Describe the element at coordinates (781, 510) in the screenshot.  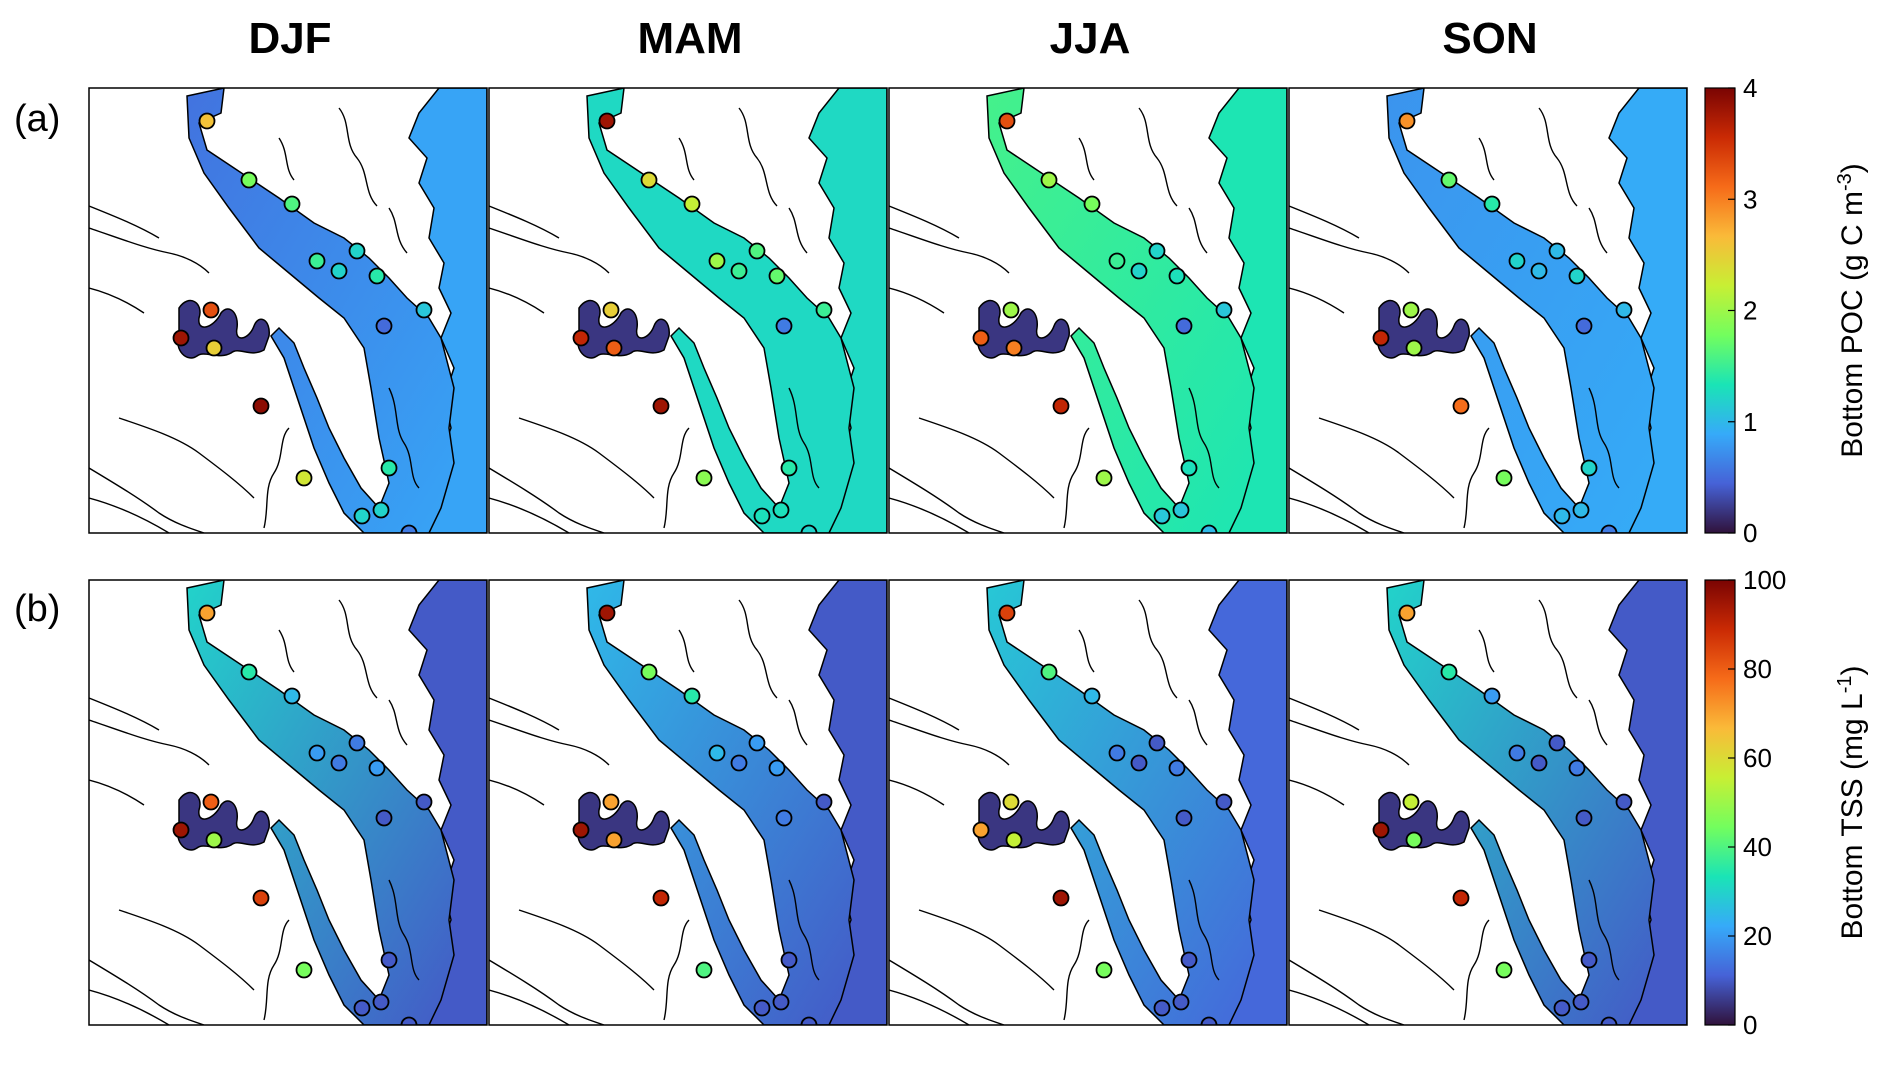
I see `station-marker-s16` at that location.